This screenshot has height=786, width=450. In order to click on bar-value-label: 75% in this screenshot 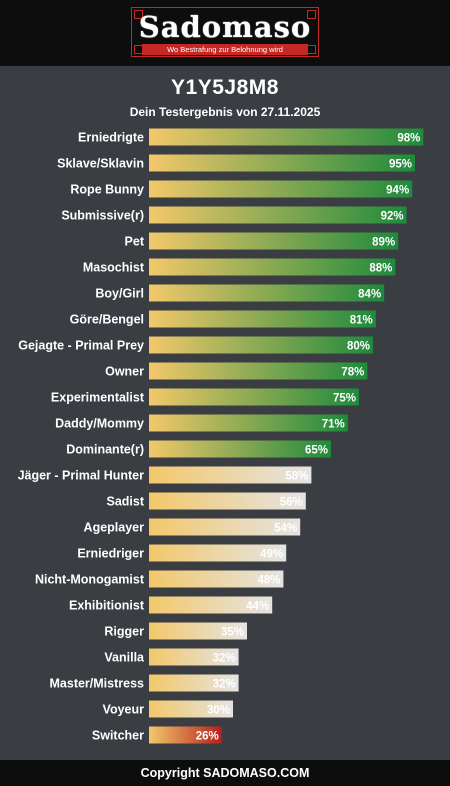, I will do `click(344, 399)`.